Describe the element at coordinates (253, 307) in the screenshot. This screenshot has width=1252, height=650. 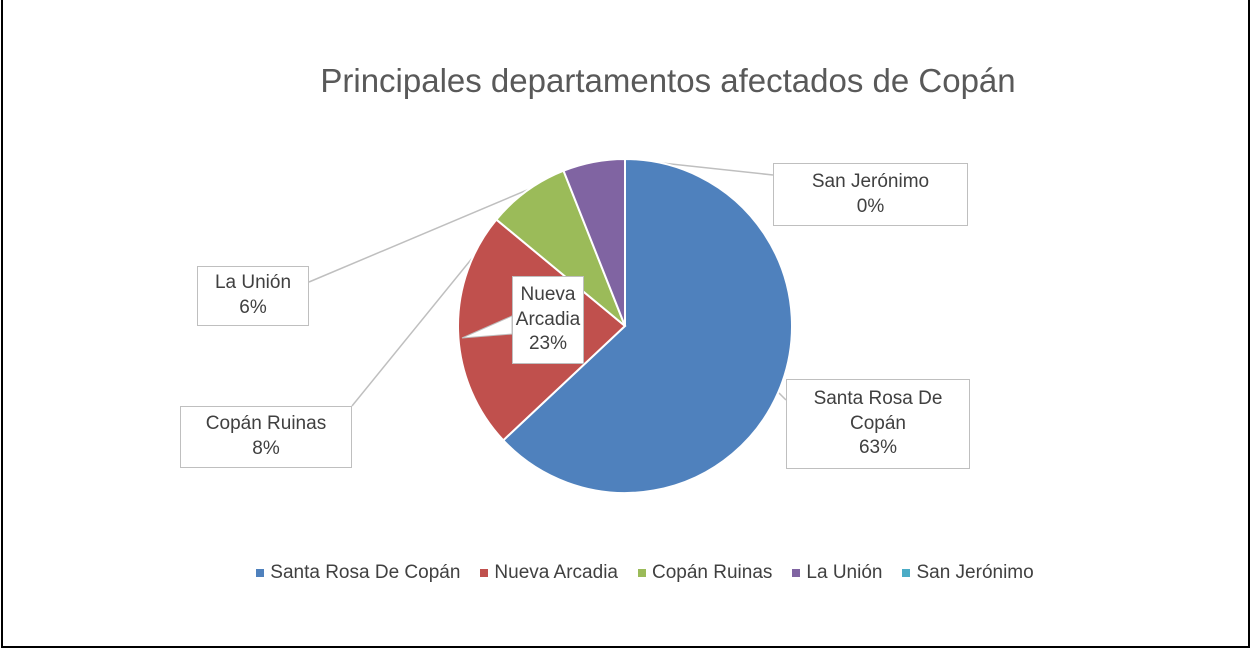
I see `data-label-value: 6%` at that location.